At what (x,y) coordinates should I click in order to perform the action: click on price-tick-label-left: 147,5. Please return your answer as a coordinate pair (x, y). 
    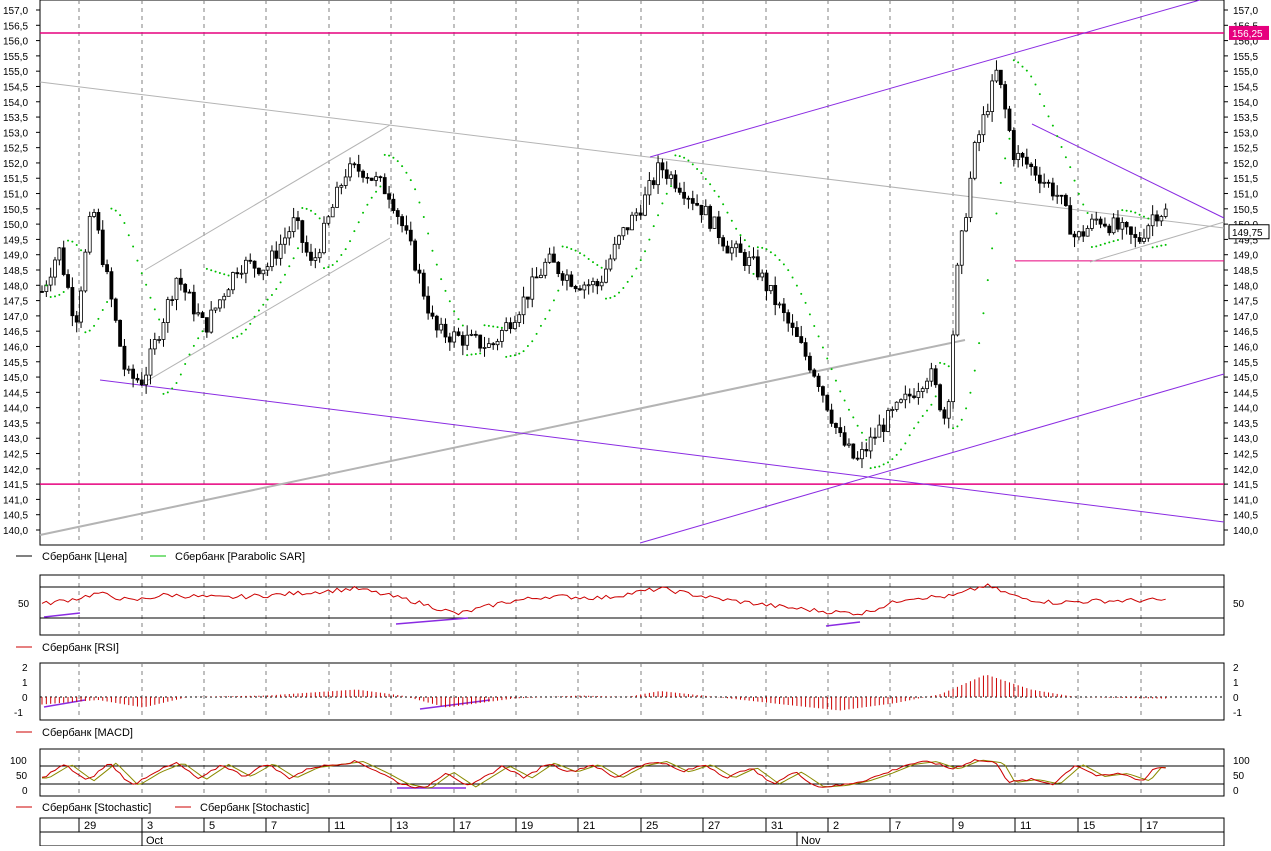
    Looking at the image, I should click on (15, 302).